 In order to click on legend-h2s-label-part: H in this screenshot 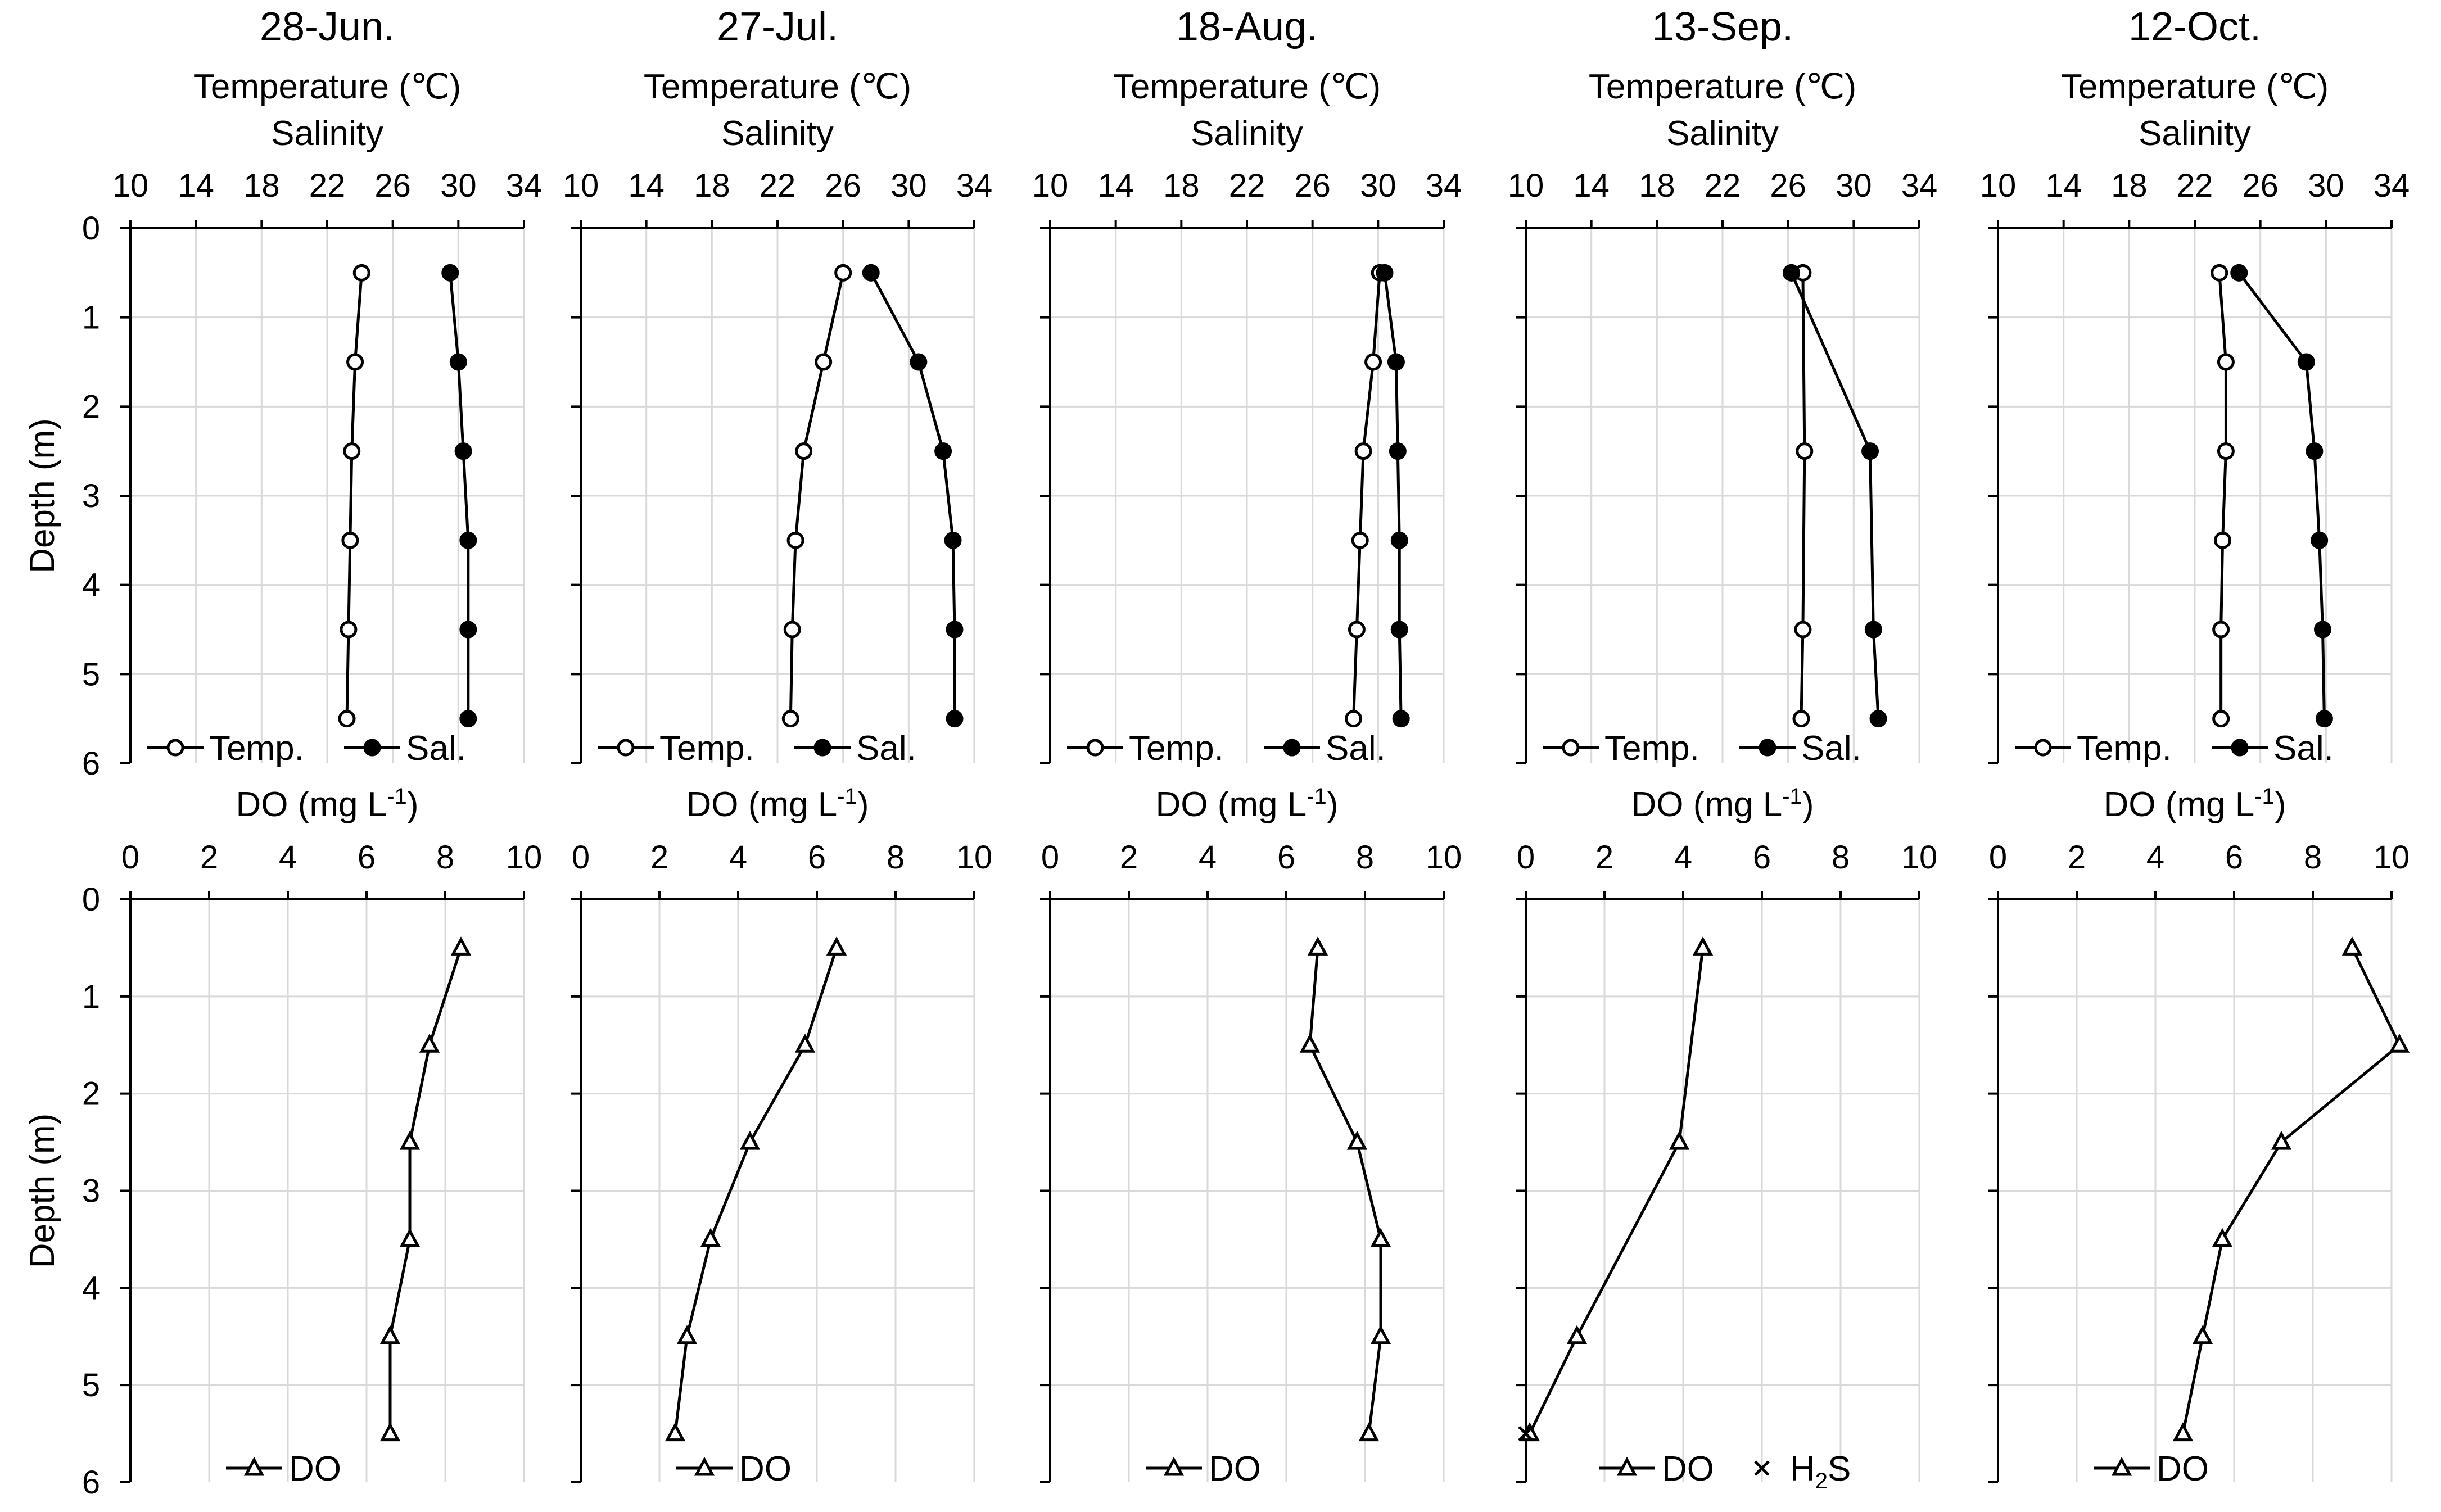, I will do `click(1802, 1469)`.